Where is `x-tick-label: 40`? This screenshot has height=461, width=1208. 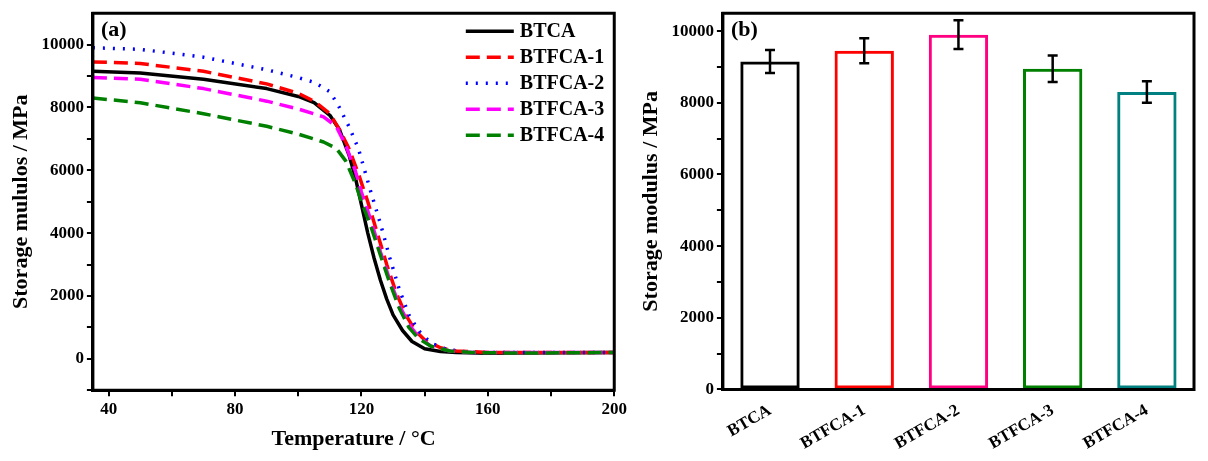 x-tick-label: 40 is located at coordinates (109, 408).